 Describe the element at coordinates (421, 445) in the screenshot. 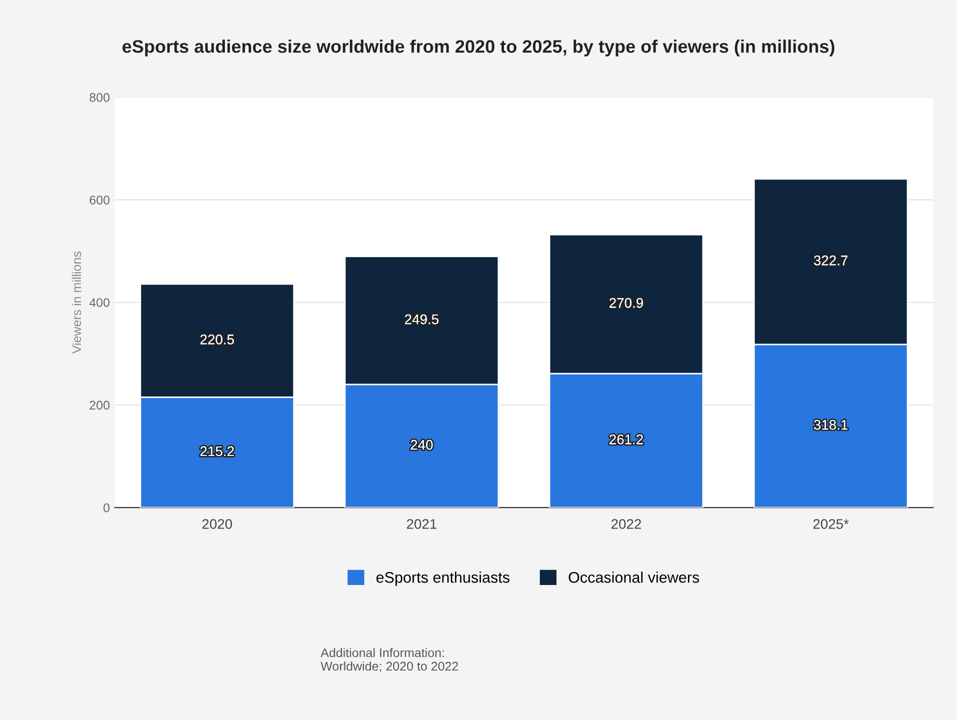

I see `data-label: 240` at that location.